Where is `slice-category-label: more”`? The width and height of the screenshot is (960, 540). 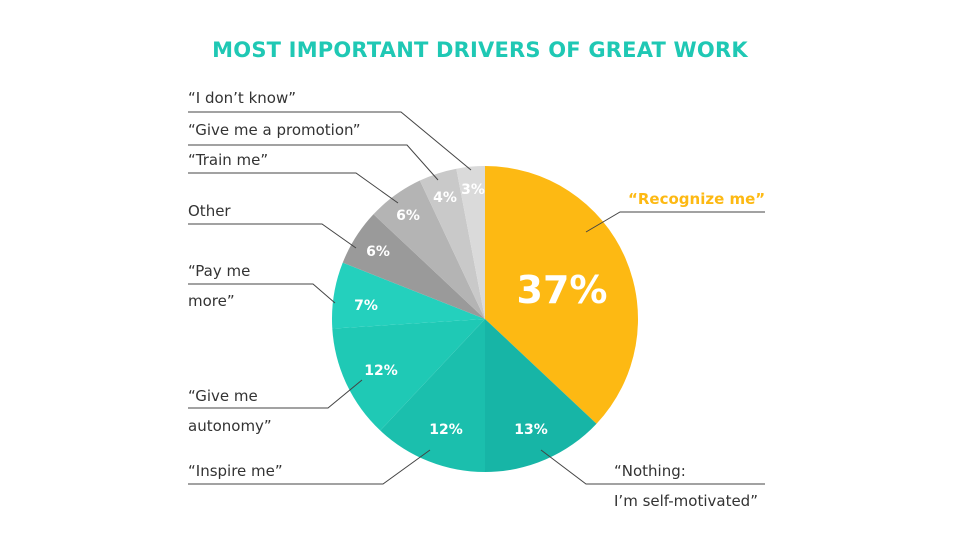 slice-category-label: more” is located at coordinates (211, 301).